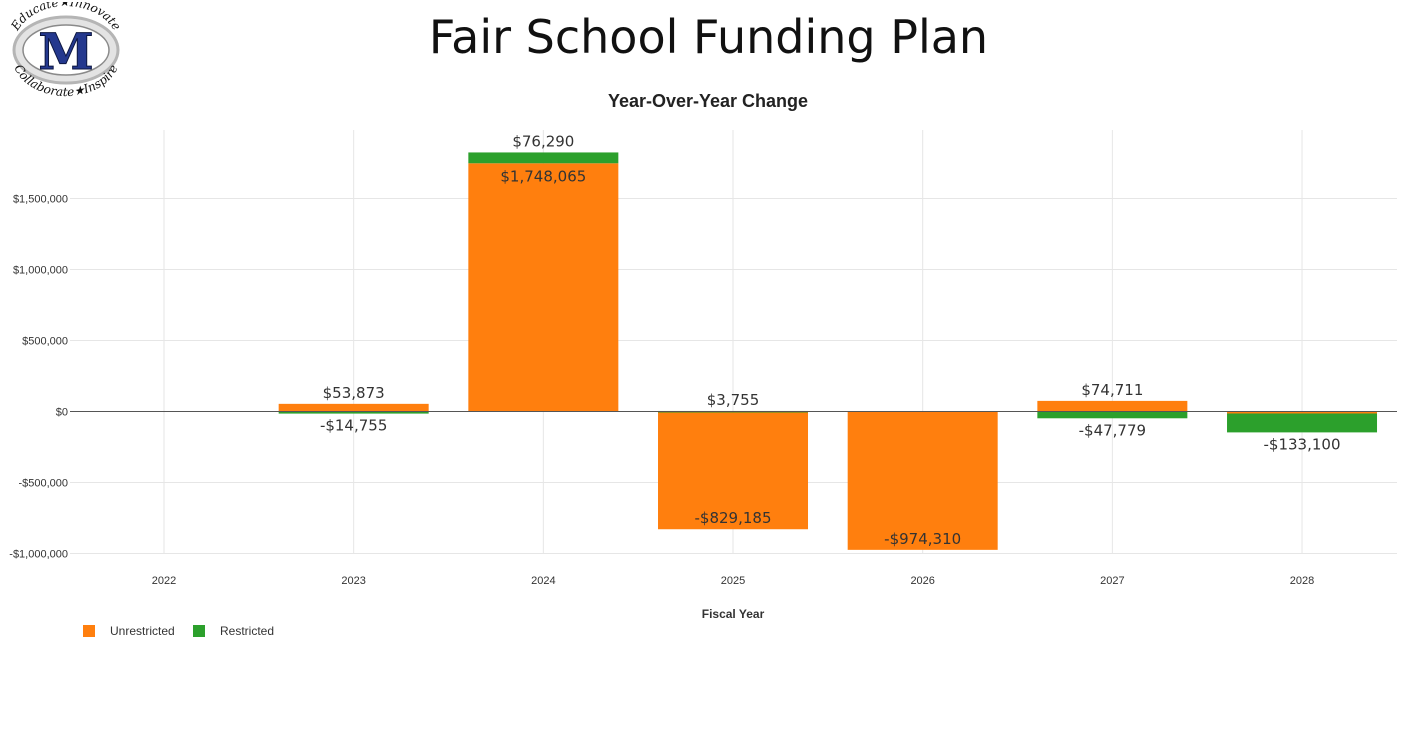 This screenshot has width=1417, height=745. What do you see at coordinates (733, 614) in the screenshot?
I see `x-axis-title: Fiscal Year` at bounding box center [733, 614].